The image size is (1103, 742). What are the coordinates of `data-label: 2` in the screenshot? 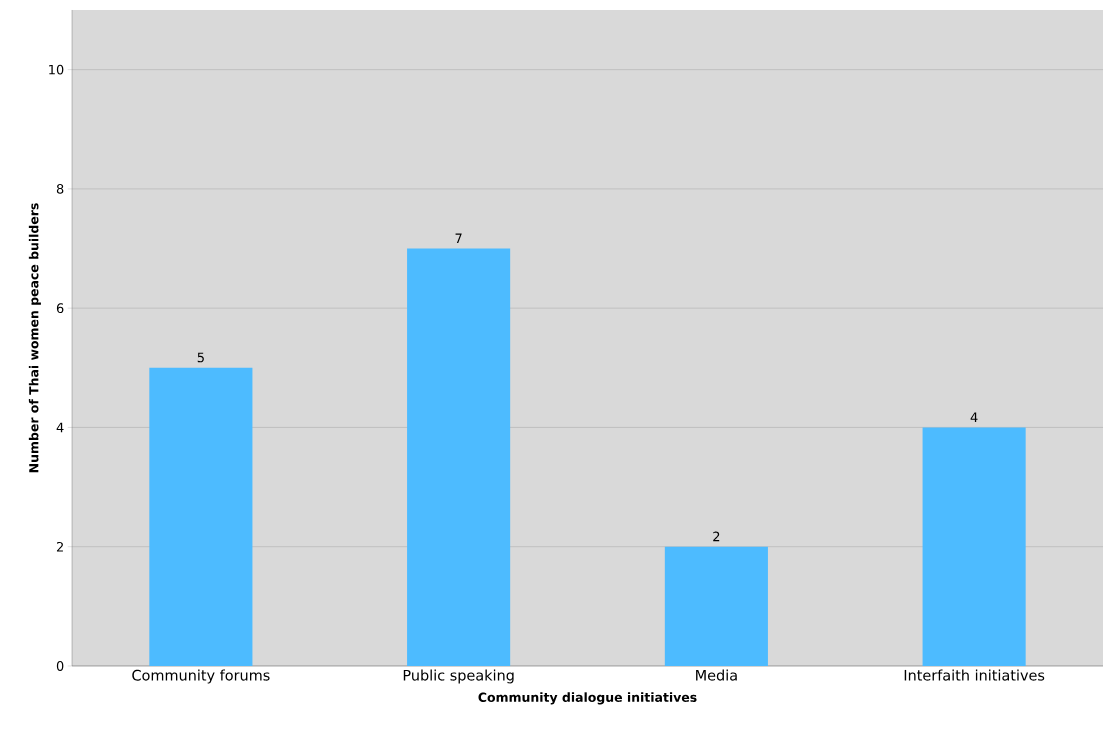 It's located at (716, 536).